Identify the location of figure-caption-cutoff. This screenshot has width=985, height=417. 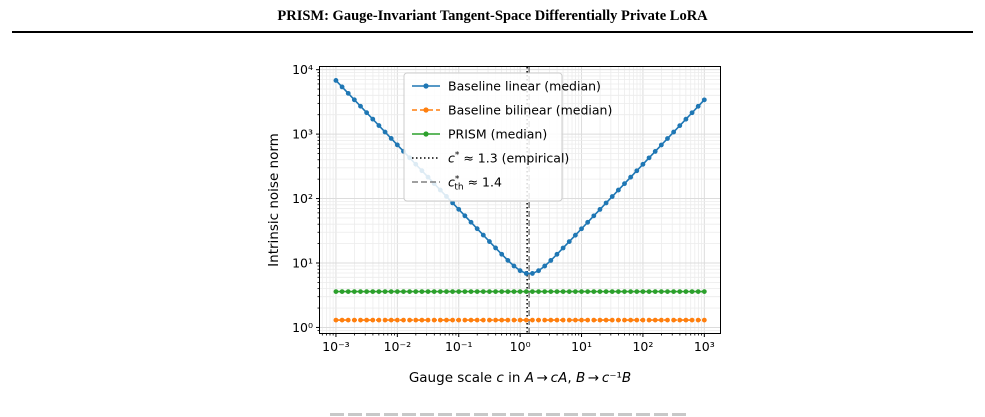
(510, 411).